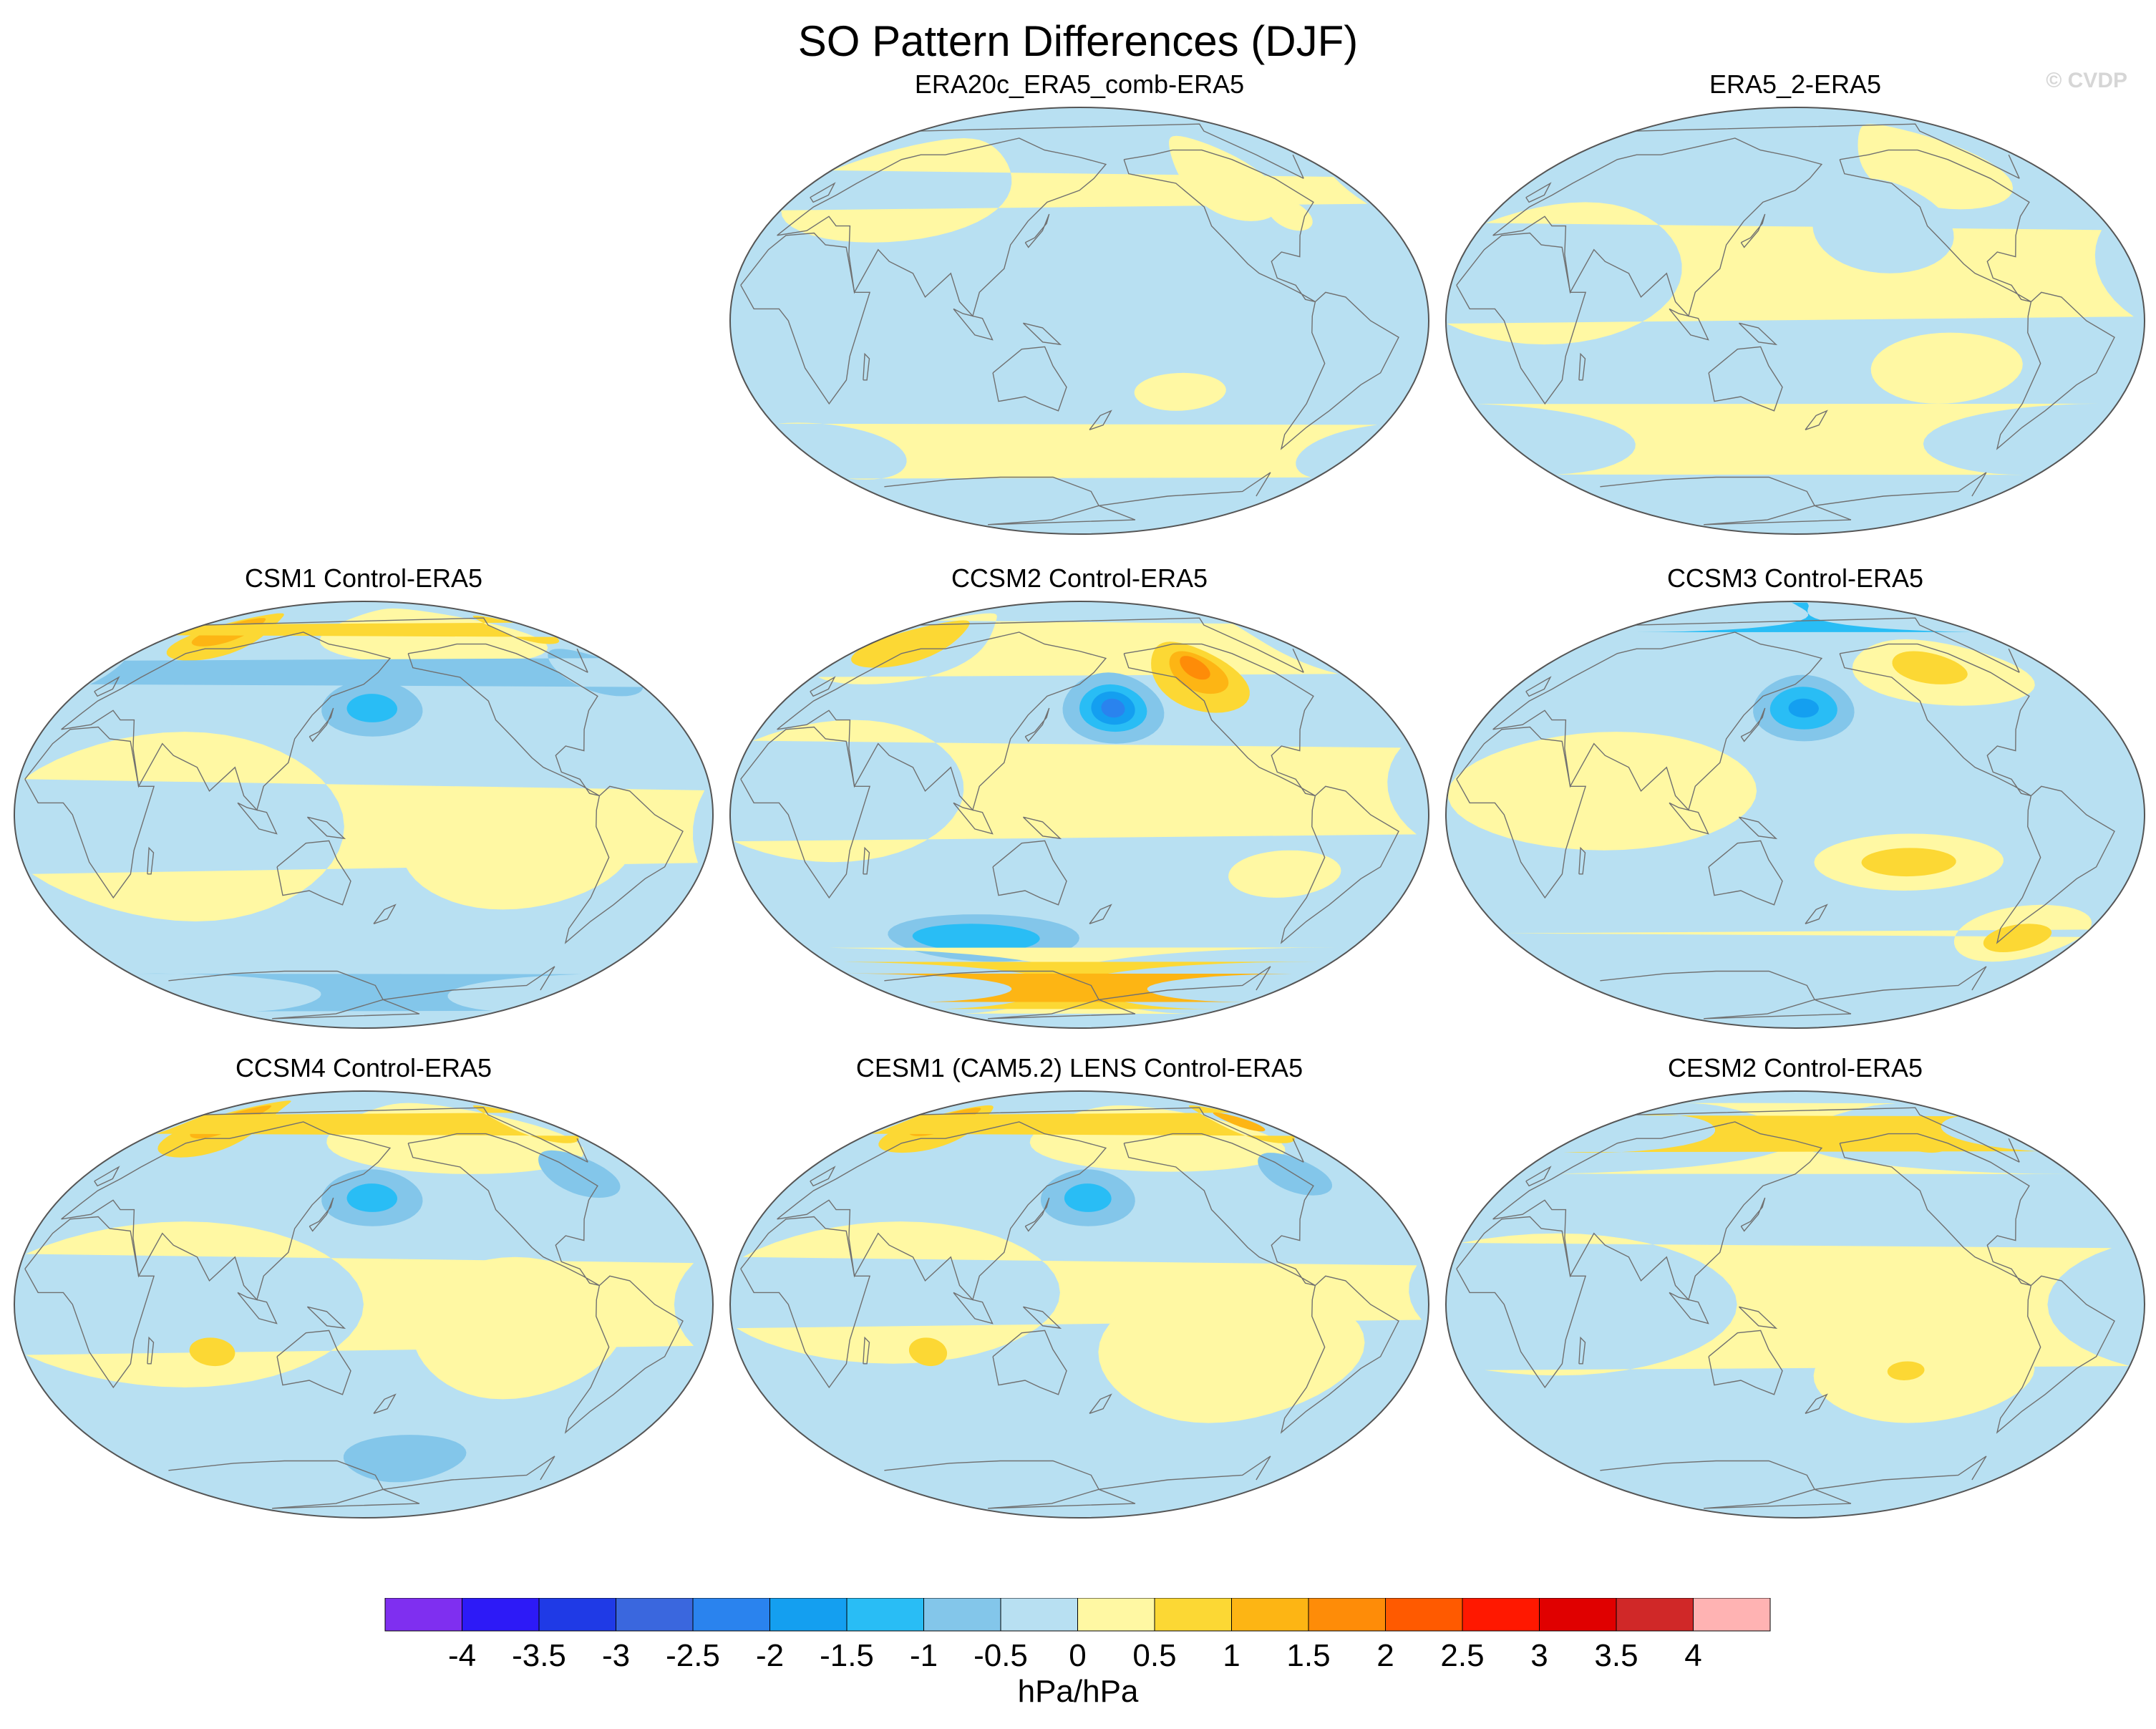 This screenshot has width=2156, height=1729. I want to click on map-panel: ERA5_2-ERA5, so click(1795, 302).